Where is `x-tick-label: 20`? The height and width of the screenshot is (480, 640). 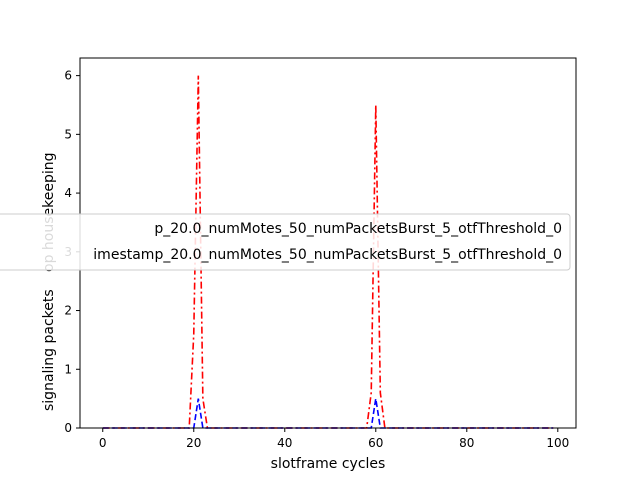
x-tick-label: 20 is located at coordinates (193, 443).